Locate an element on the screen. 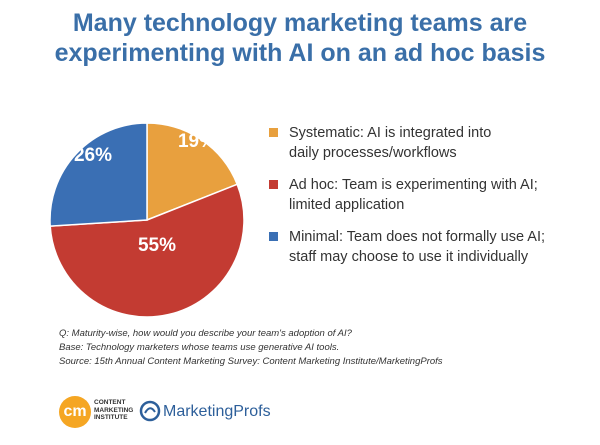 The height and width of the screenshot is (445, 600). legend-swatch-adhoc is located at coordinates (273, 184).